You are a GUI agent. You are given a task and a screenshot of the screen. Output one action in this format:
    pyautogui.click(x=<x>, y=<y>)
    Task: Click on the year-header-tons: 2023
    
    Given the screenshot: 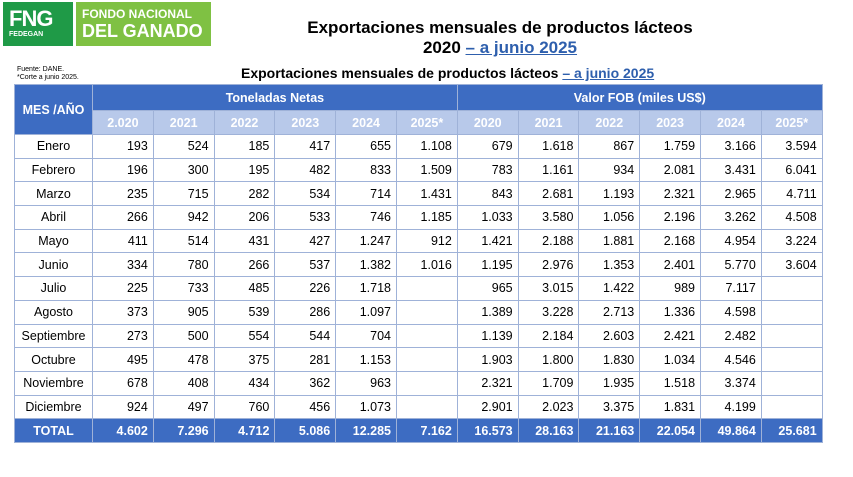 What is the action you would take?
    pyautogui.click(x=305, y=122)
    